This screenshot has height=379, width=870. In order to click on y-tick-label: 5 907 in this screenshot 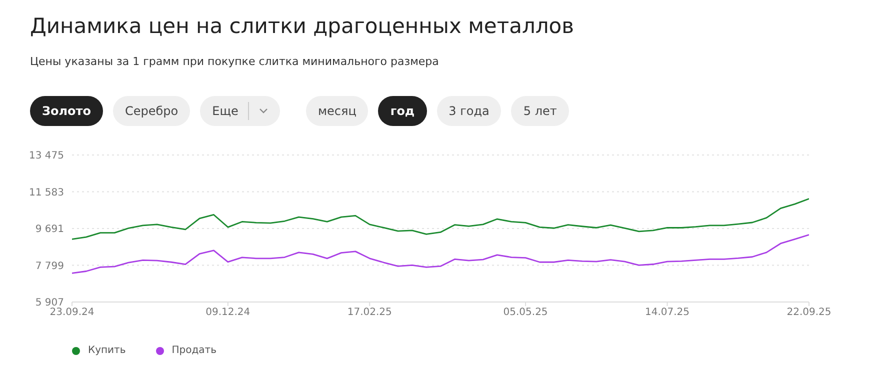, I will do `click(49, 303)`.